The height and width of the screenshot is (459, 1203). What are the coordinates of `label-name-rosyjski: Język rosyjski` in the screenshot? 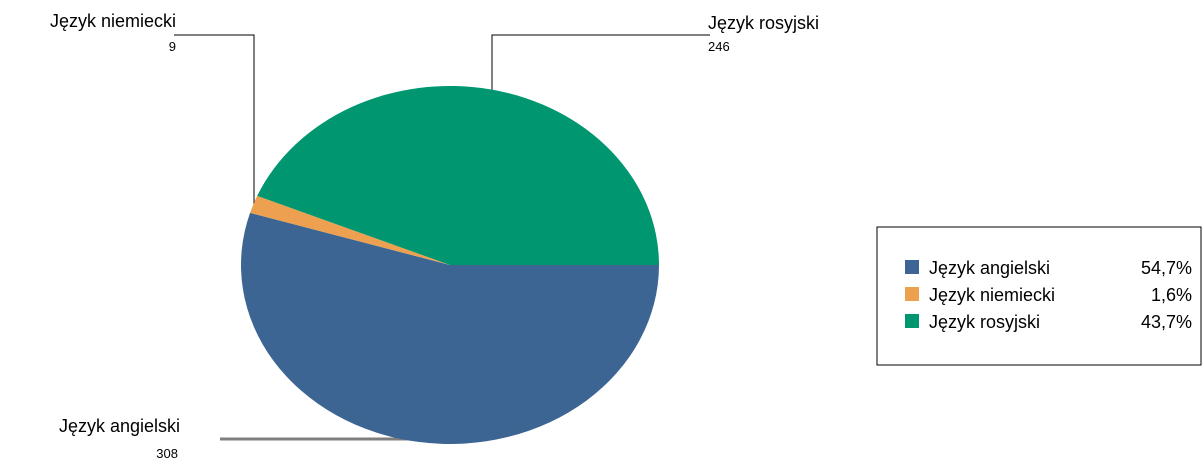 It's located at (763, 23).